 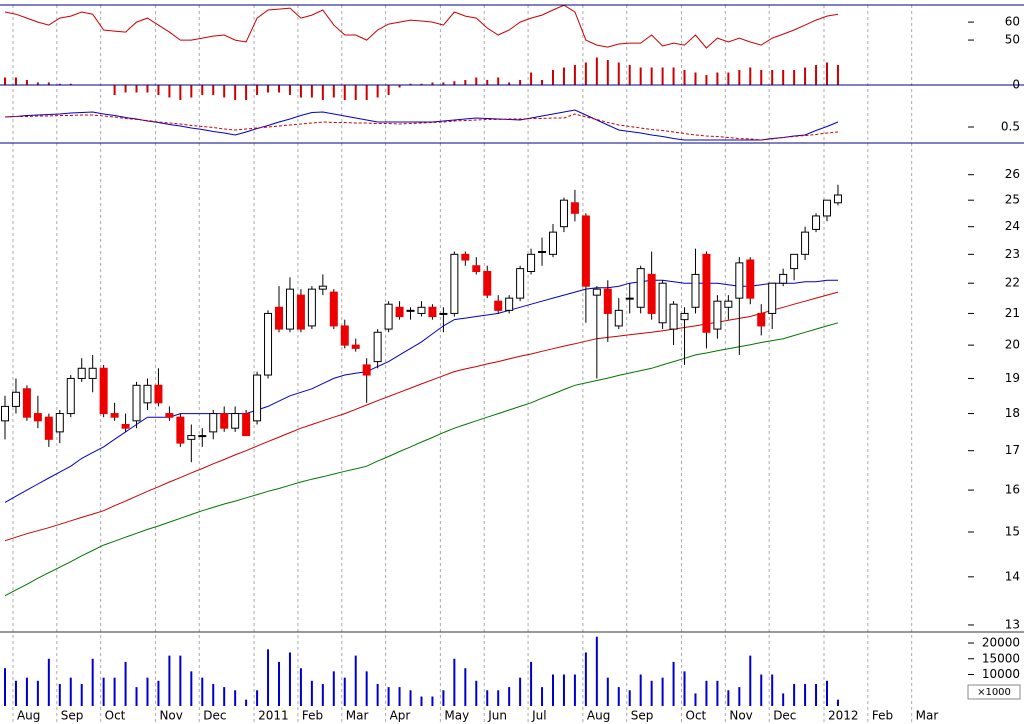 I want to click on y-tick-label: 13, so click(x=1012, y=624).